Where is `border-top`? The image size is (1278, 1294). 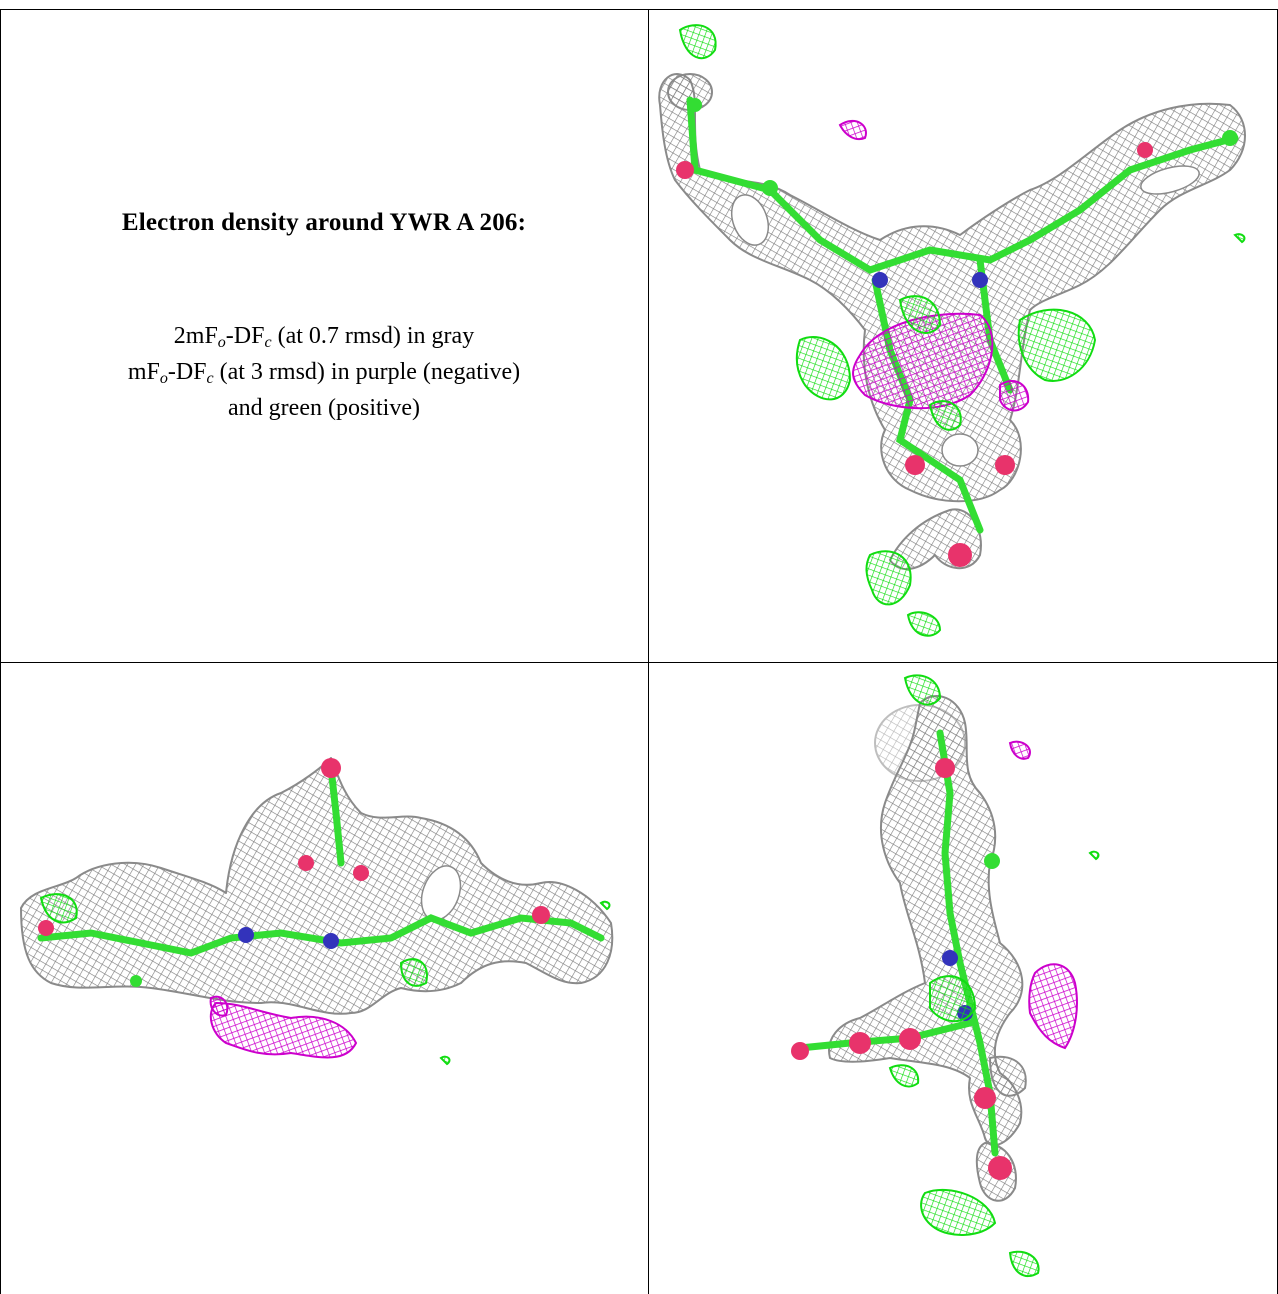 border-top is located at coordinates (639, 9).